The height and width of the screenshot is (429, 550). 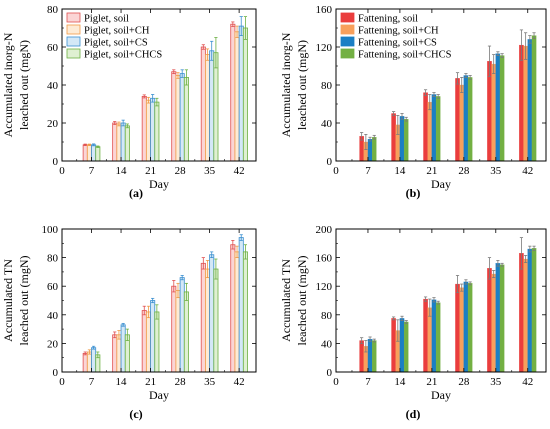 What do you see at coordinates (527, 171) in the screenshot?
I see `x-tick-label: 42` at bounding box center [527, 171].